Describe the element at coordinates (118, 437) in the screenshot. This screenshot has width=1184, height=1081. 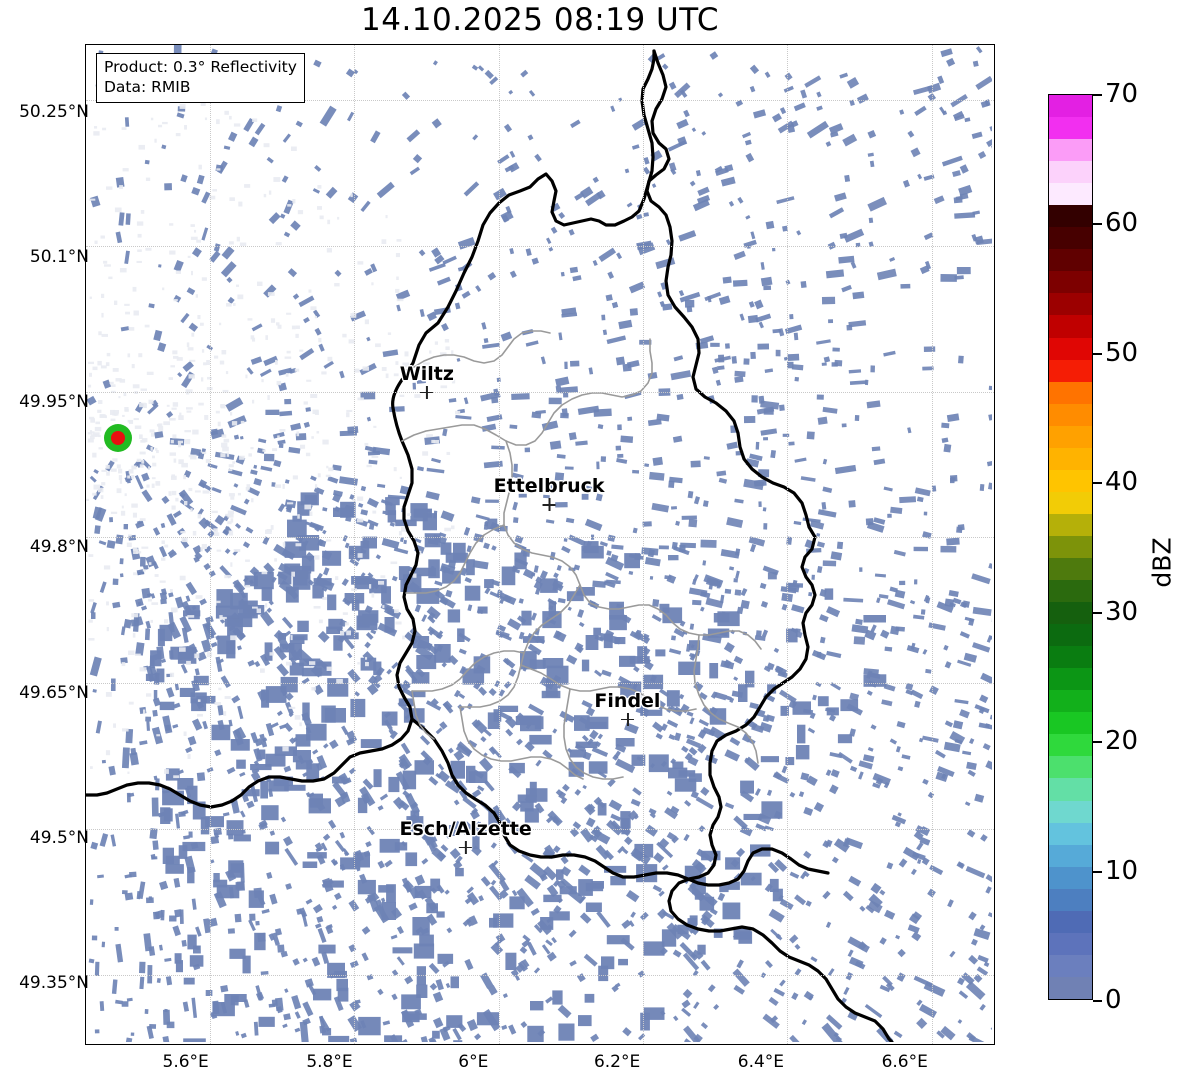
I see `radar-site-marker` at that location.